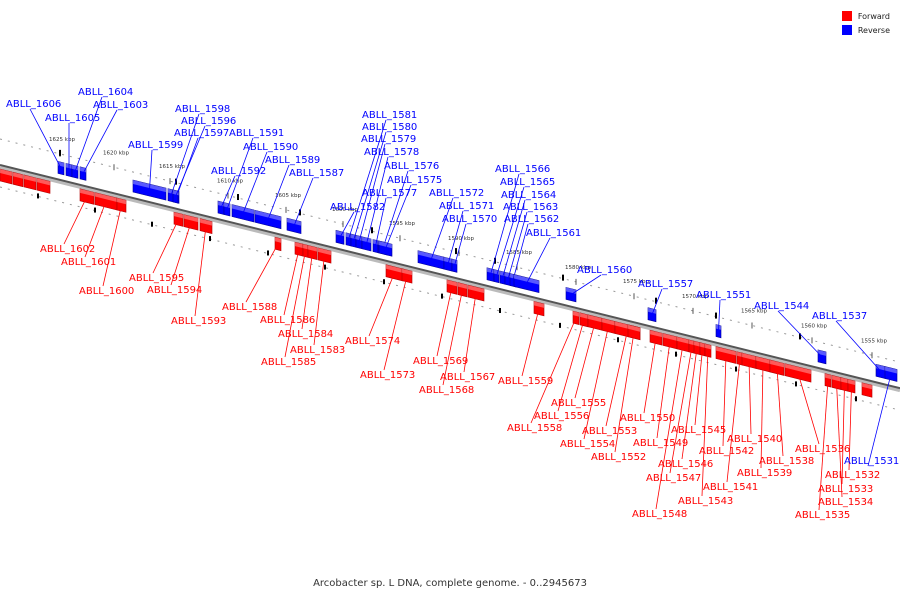 The width and height of the screenshot is (900, 600). I want to click on gene-label: ABLL_1591, so click(256, 133).